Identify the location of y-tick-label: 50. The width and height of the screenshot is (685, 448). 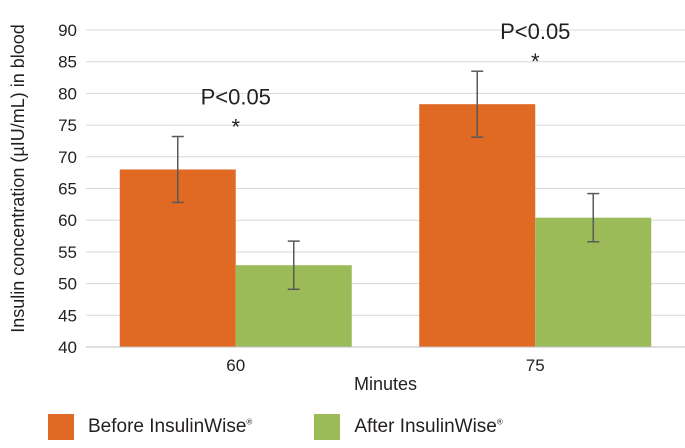
(67, 284).